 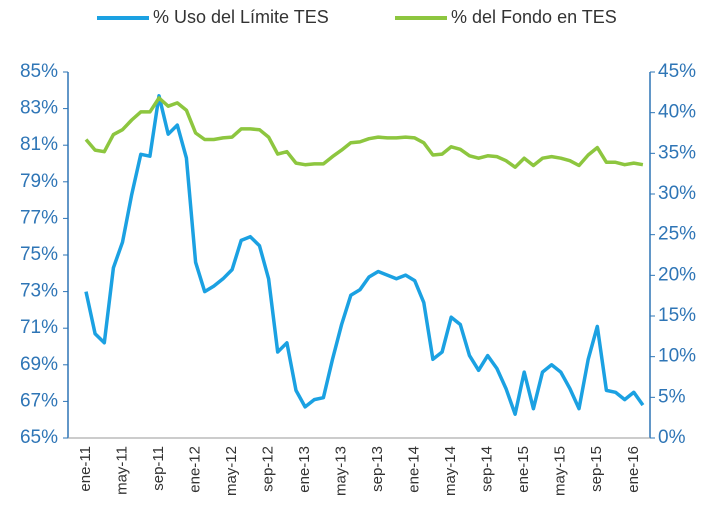 I want to click on legend-label: % Uso del Límite TES, so click(x=241, y=17).